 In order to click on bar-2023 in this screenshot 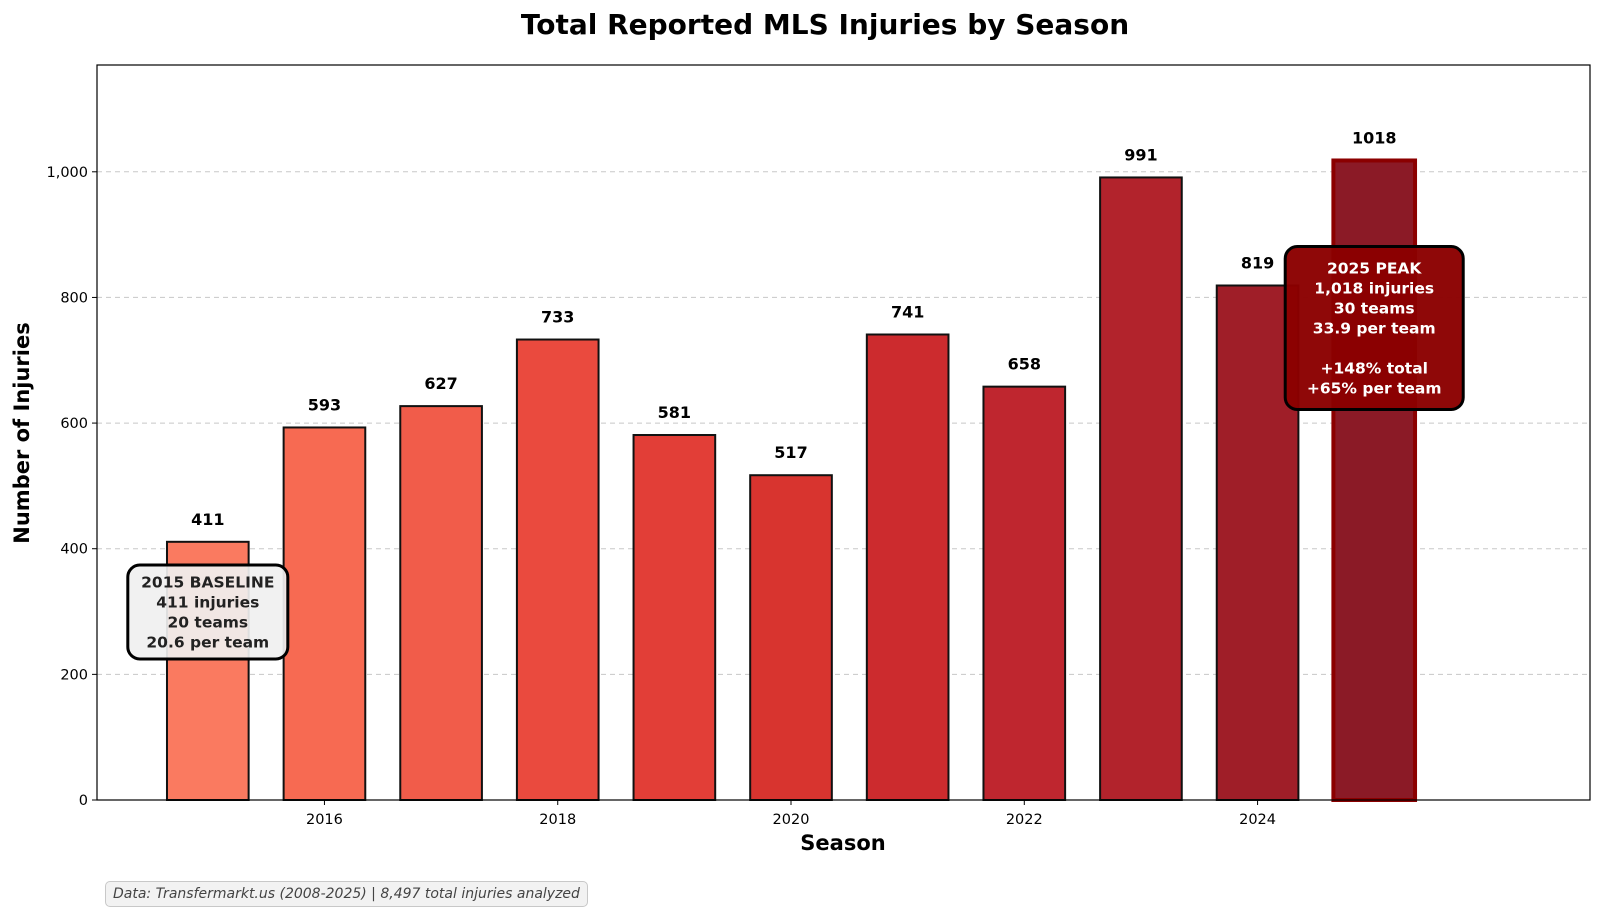, I will do `click(1141, 488)`.